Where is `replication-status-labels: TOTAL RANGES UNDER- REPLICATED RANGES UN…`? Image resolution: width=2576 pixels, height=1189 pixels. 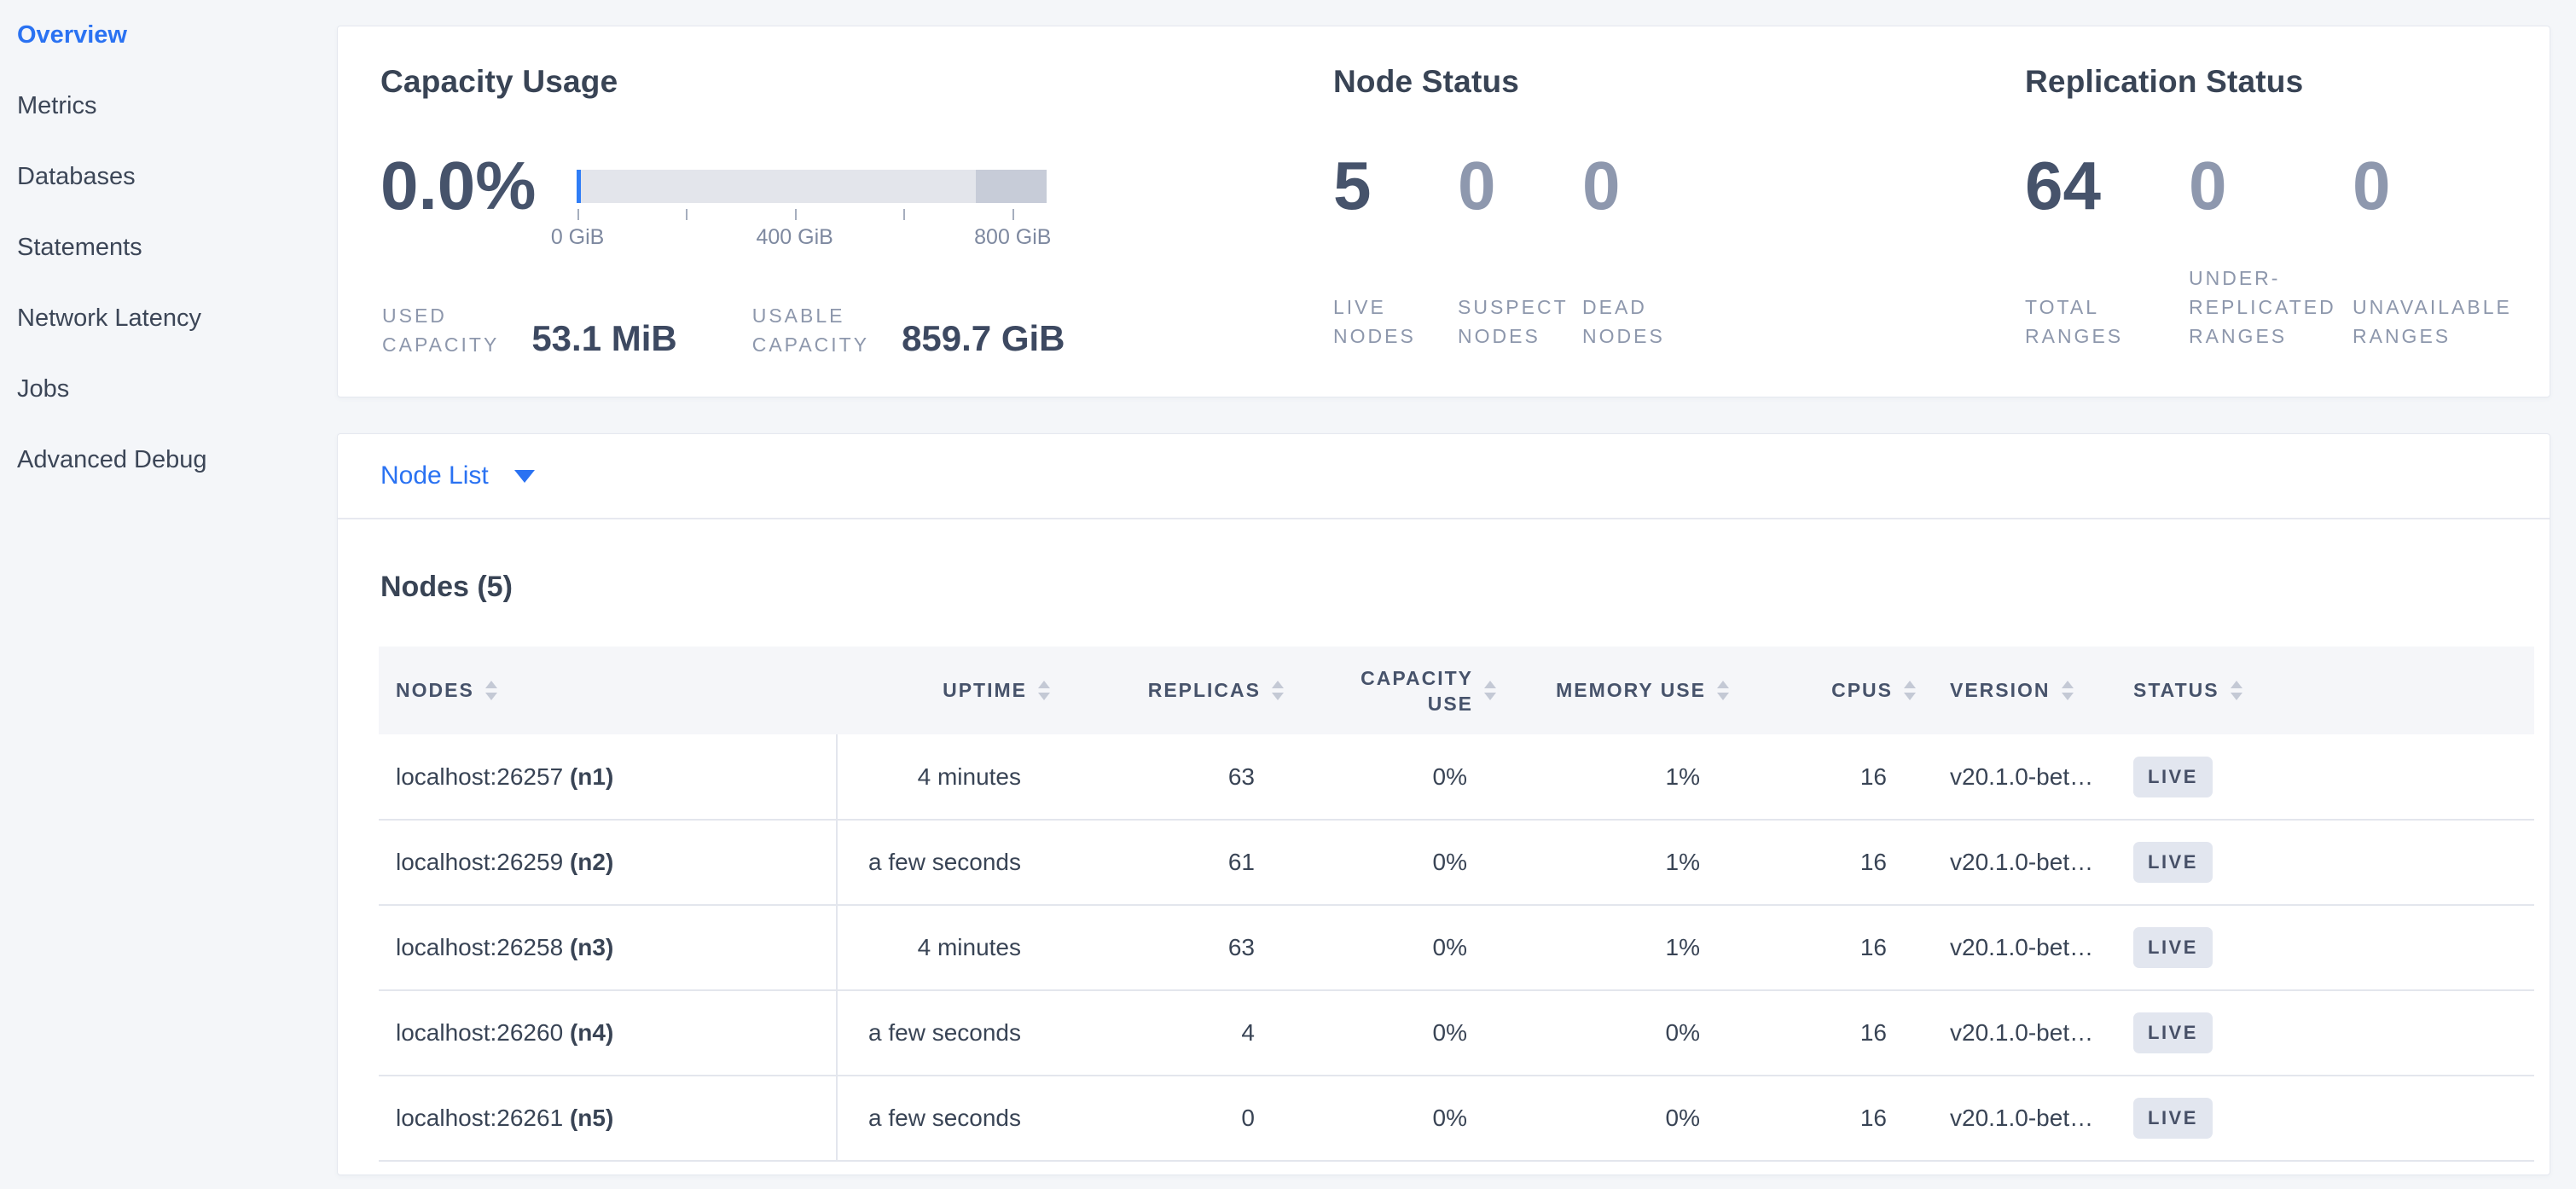
replication-status-labels: TOTAL RANGES UNDER- REPLICATED RANGES UN… is located at coordinates (2270, 307).